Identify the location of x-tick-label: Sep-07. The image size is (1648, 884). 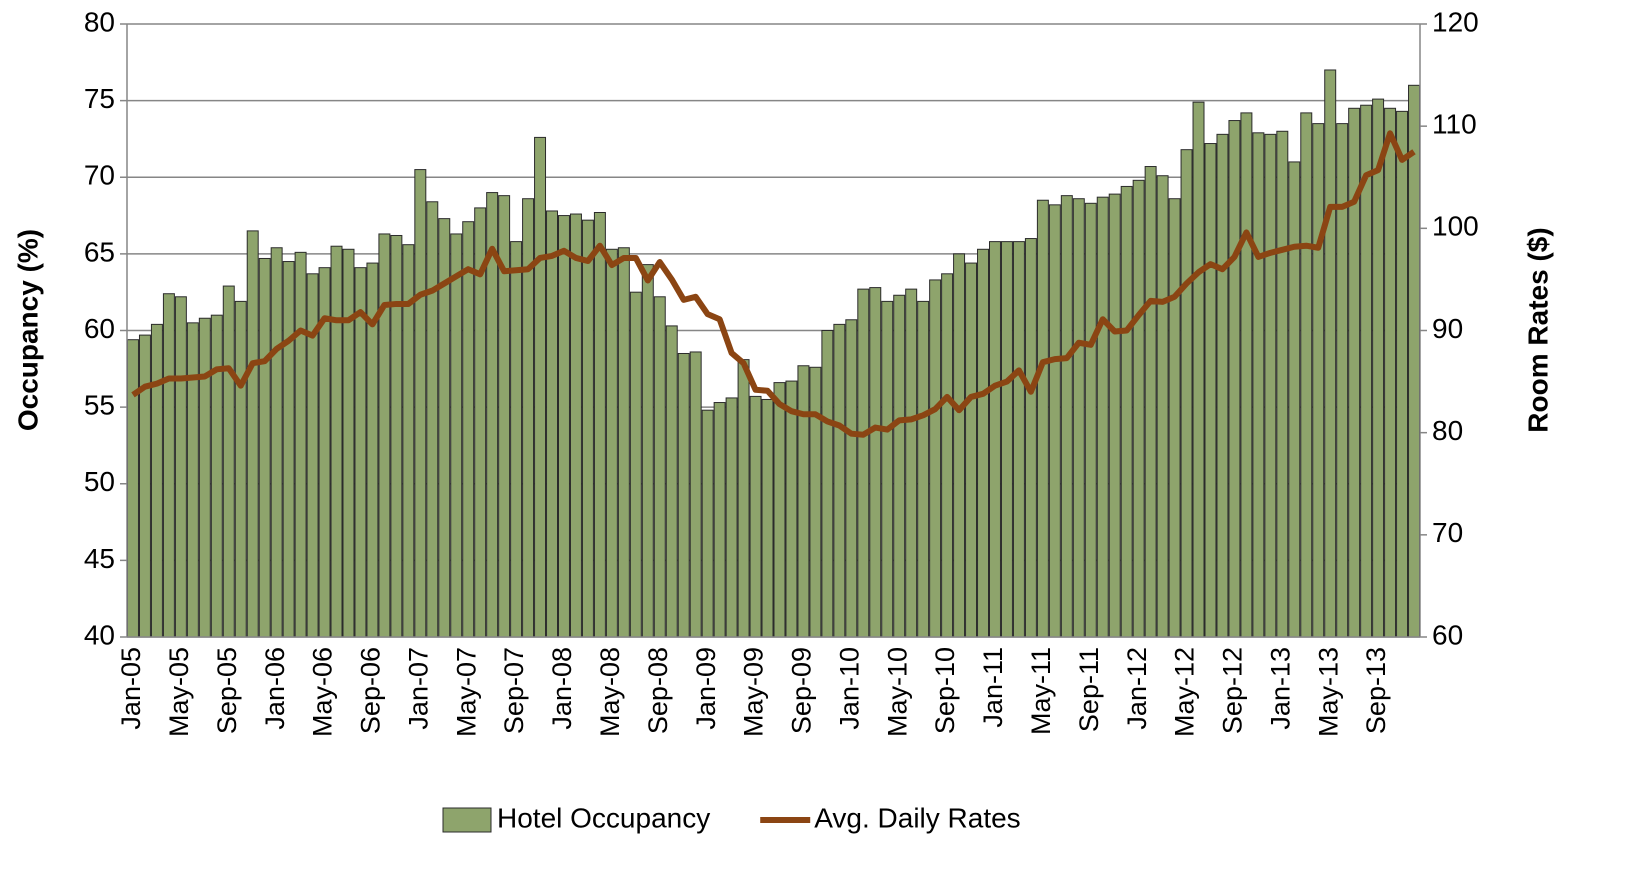
(514, 690).